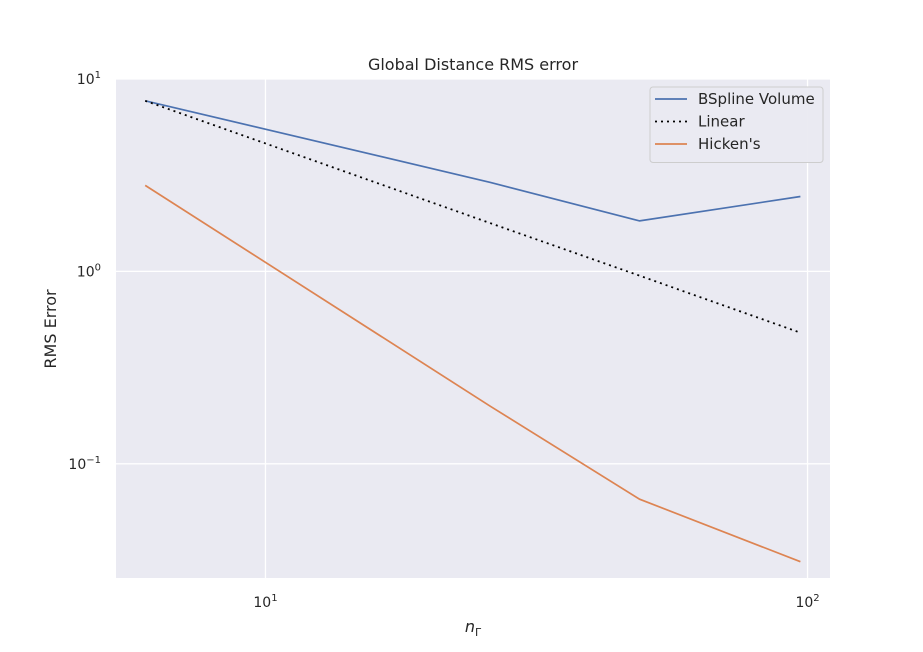  What do you see at coordinates (807, 602) in the screenshot?
I see `x-tick-label: 102` at bounding box center [807, 602].